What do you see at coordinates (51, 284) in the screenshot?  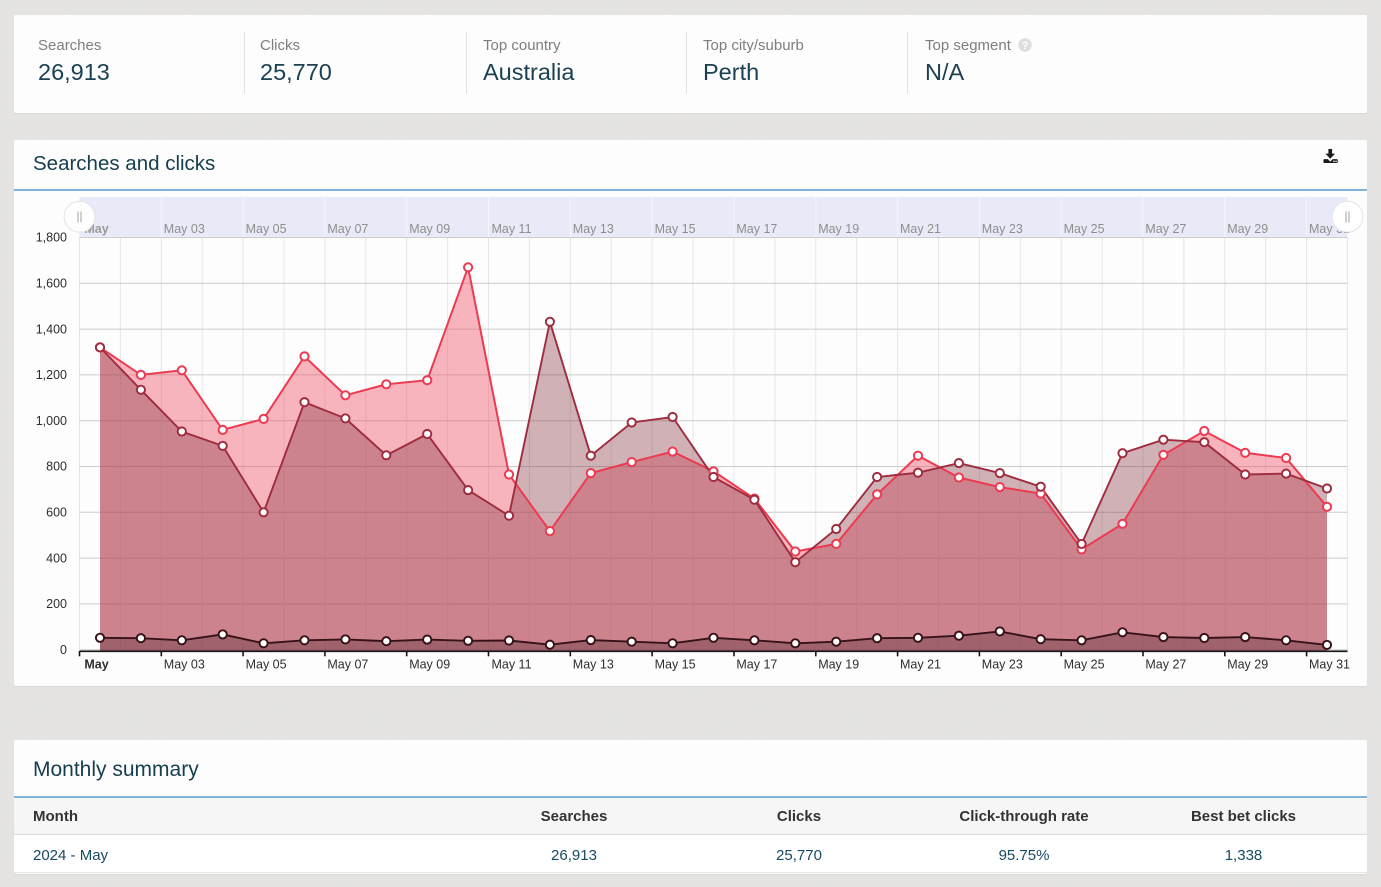 I see `svg-text: 1,600` at bounding box center [51, 284].